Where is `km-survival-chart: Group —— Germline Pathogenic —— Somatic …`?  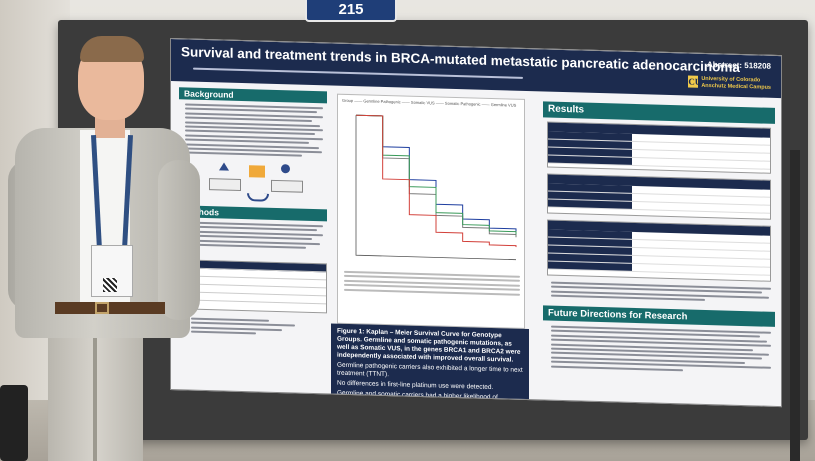 km-survival-chart: Group —— Germline Pathogenic —— Somatic … is located at coordinates (431, 211).